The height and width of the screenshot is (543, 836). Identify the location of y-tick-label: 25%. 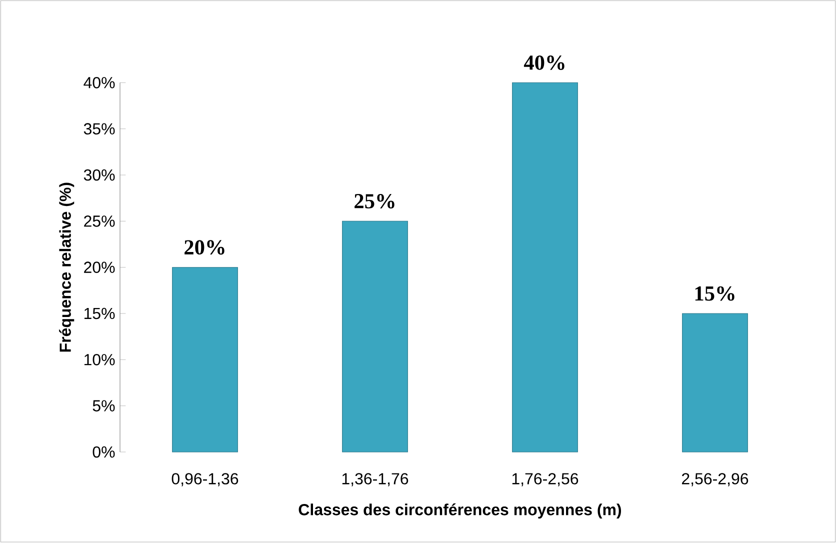
(99, 221).